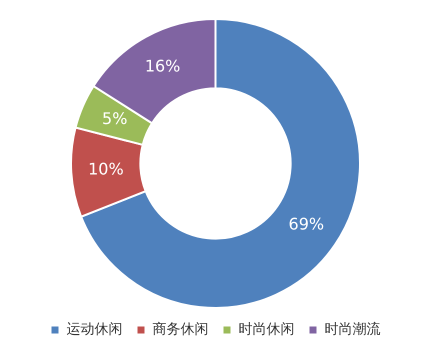 The image size is (431, 359). Describe the element at coordinates (266, 330) in the screenshot. I see `legend-label: 时尚休闲` at that location.